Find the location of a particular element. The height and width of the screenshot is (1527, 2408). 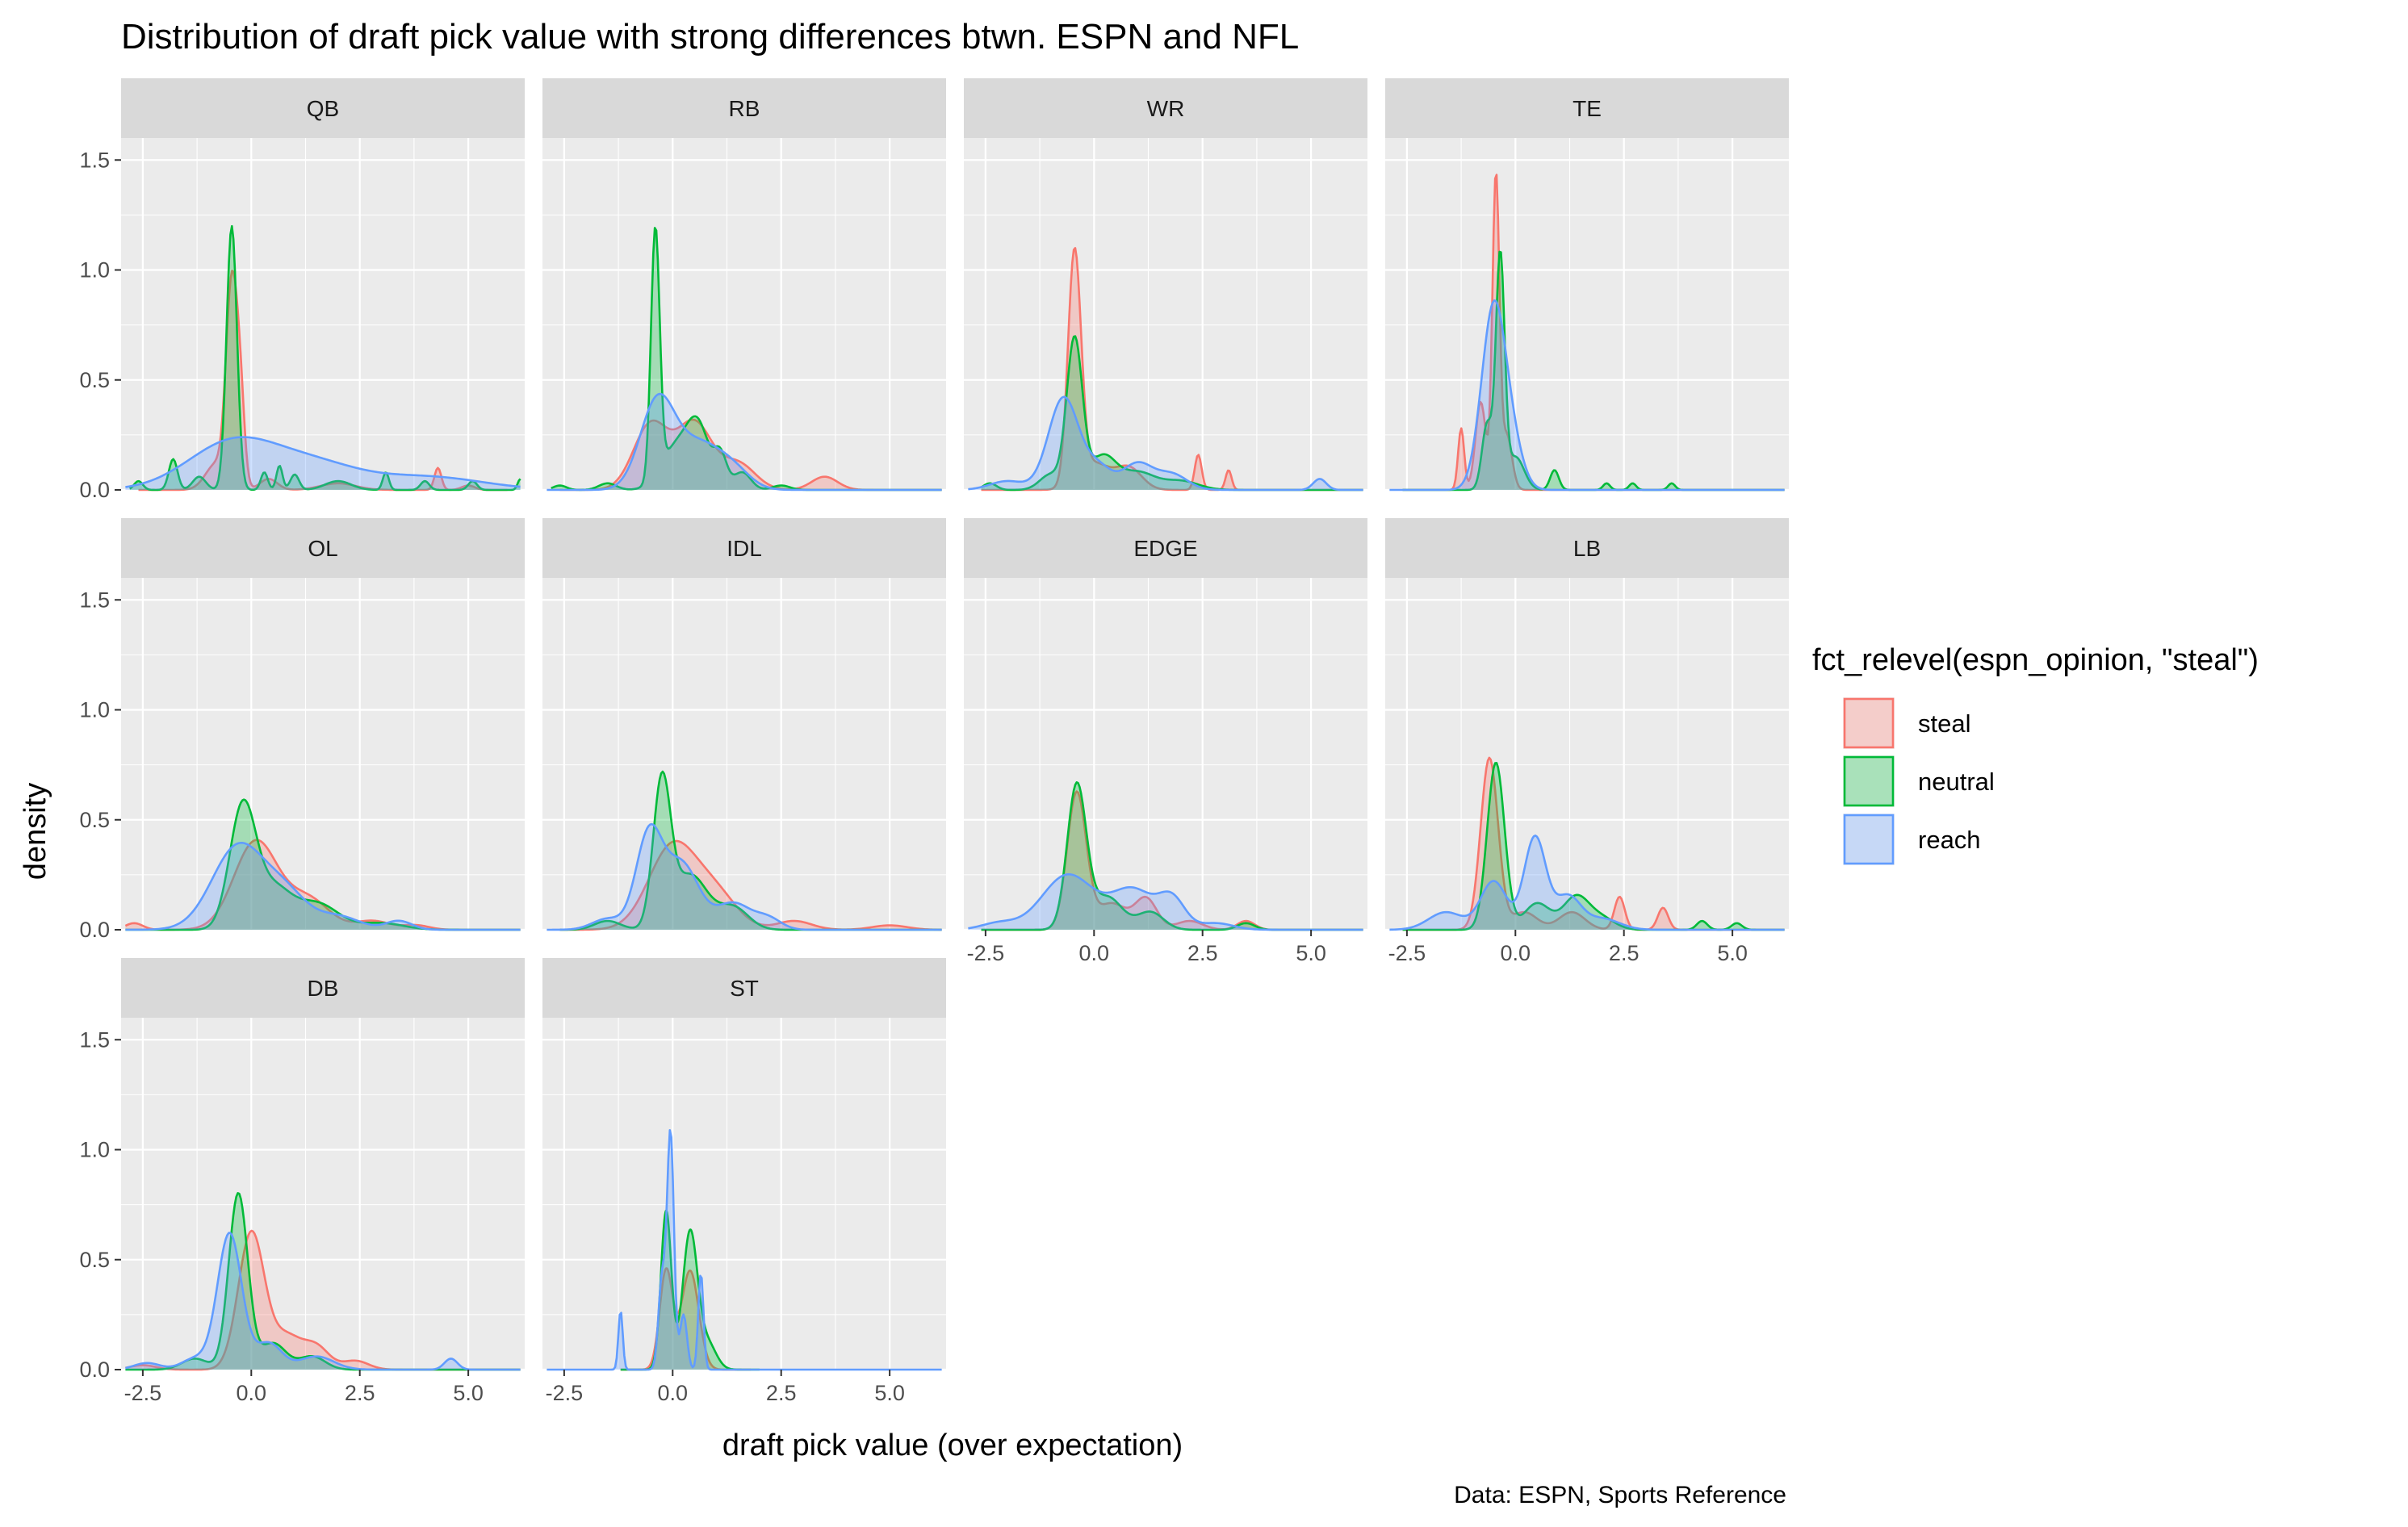

facet-qb: QB 0.0 0.5 1.0 1.5 is located at coordinates (302, 290).